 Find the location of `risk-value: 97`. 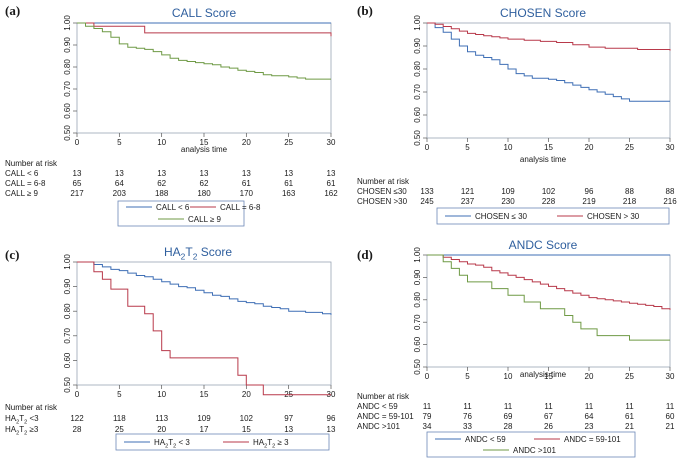

risk-value: 97 is located at coordinates (288, 418).